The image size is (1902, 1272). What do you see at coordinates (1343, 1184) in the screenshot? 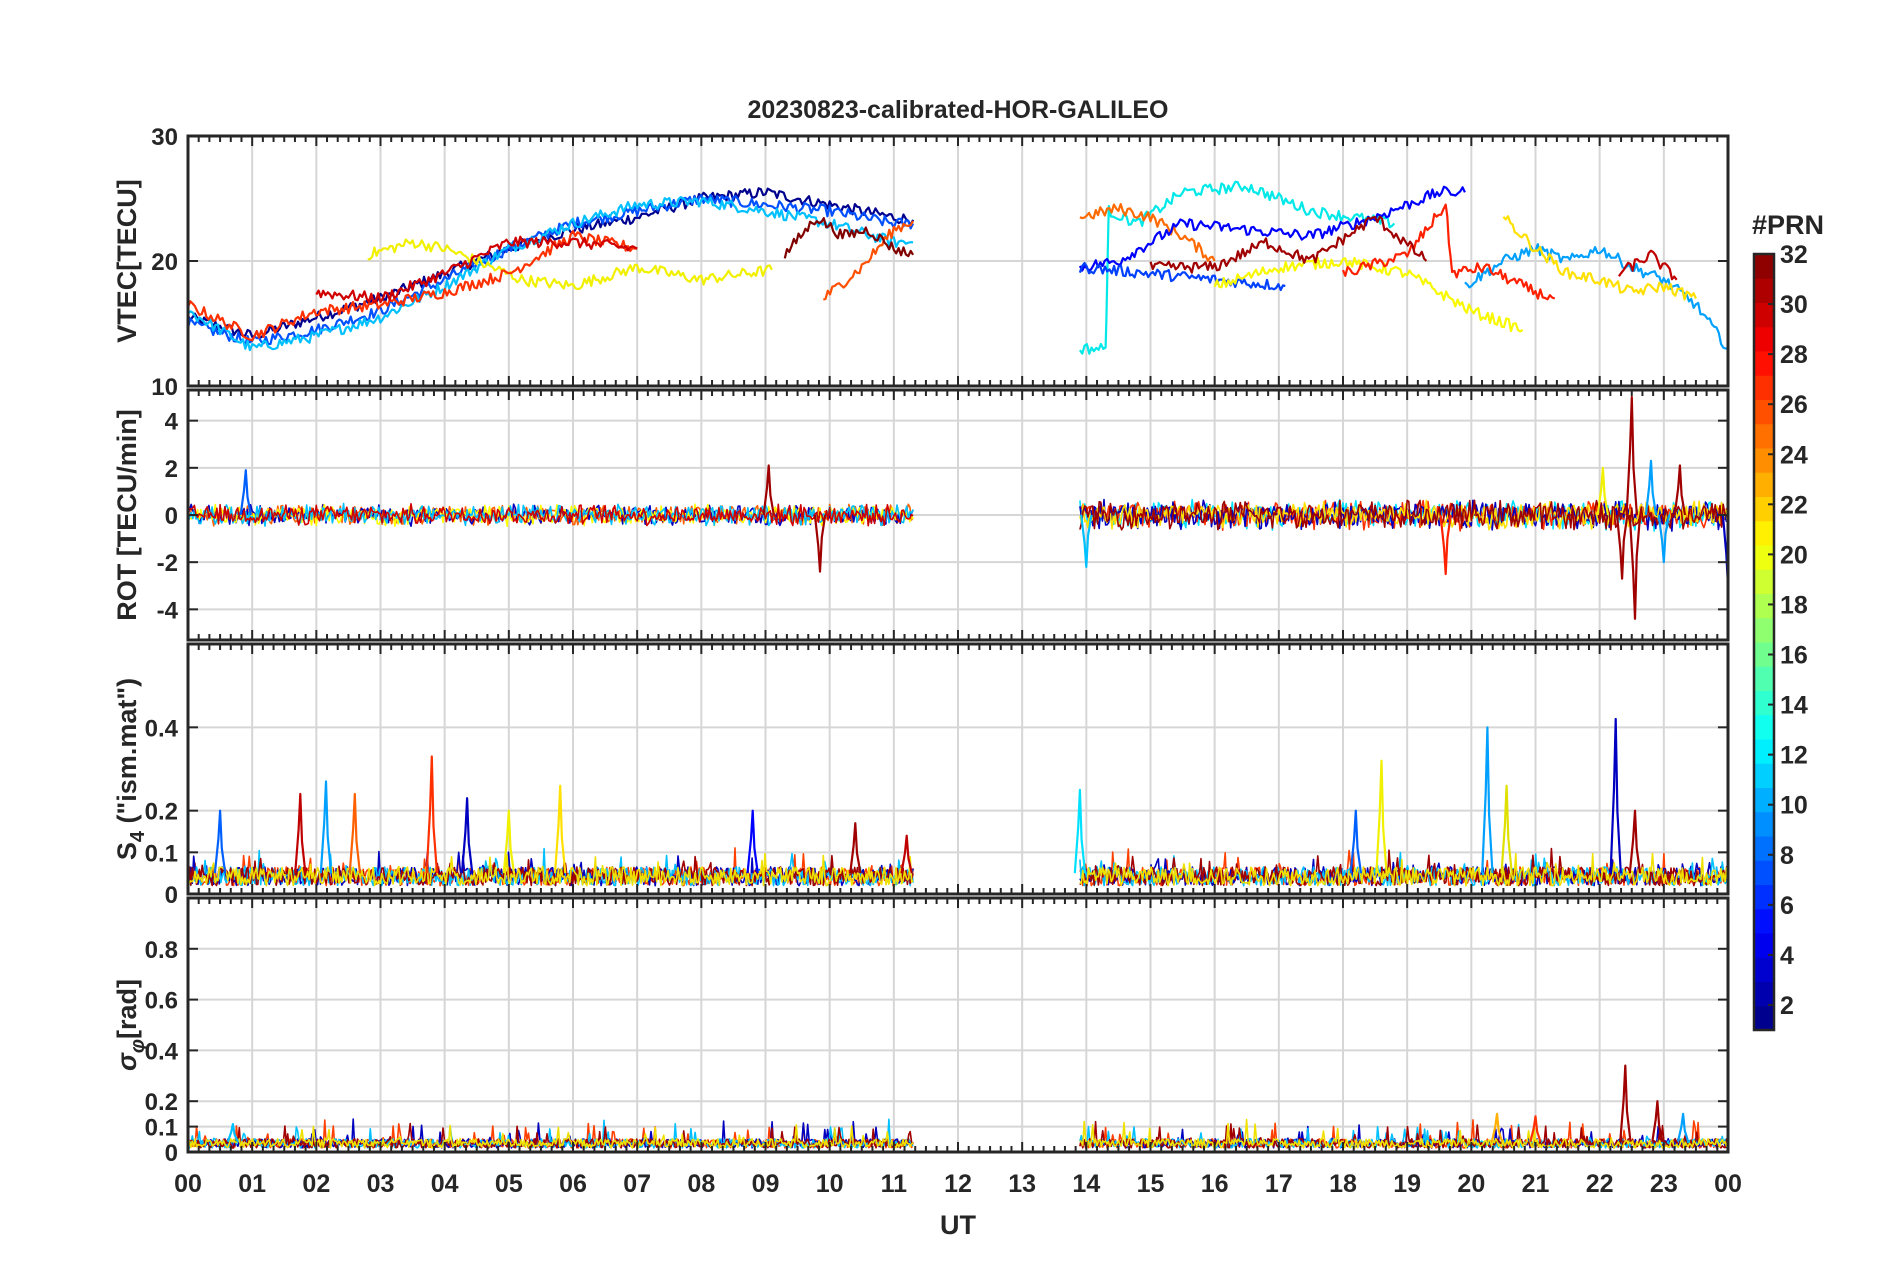
I see `x-tick-label: 18` at bounding box center [1343, 1184].